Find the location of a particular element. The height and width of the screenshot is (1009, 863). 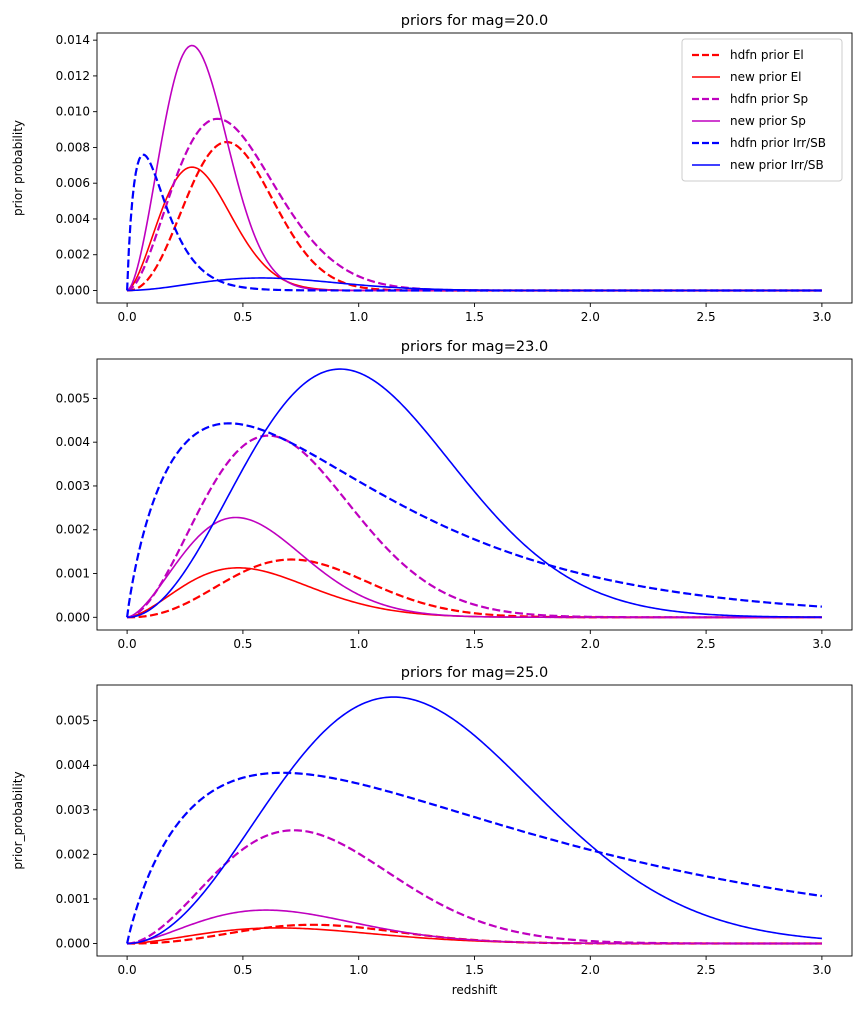

y-tick-label: 0.014 is located at coordinates (73, 40).